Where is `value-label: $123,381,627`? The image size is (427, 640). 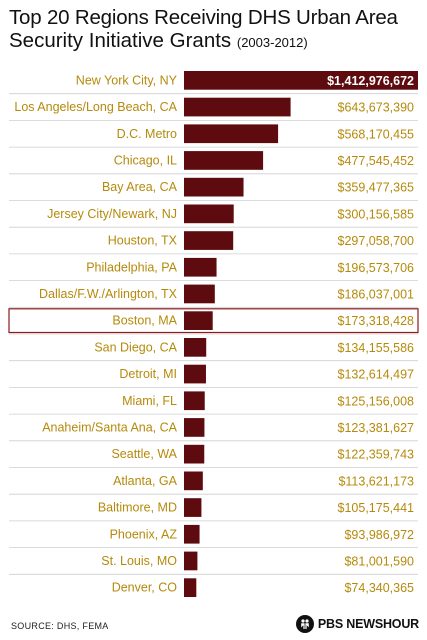
value-label: $123,381,627 is located at coordinates (376, 428).